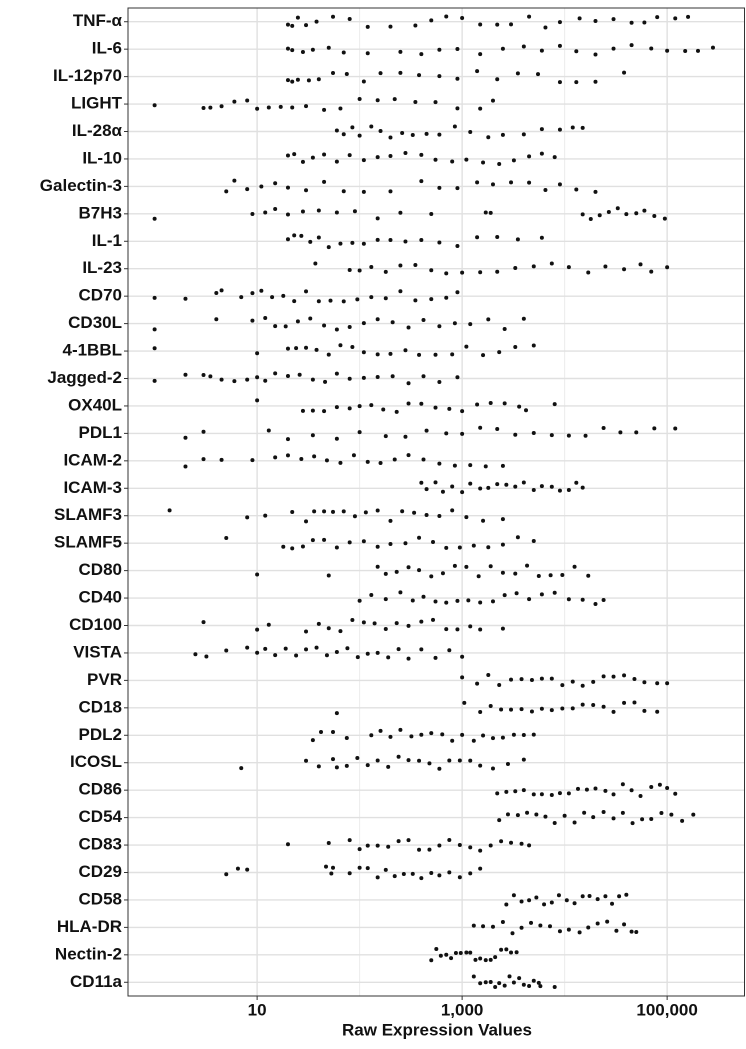  Describe the element at coordinates (92, 350) in the screenshot. I see `y-tick-label: 4-1BBL` at that location.